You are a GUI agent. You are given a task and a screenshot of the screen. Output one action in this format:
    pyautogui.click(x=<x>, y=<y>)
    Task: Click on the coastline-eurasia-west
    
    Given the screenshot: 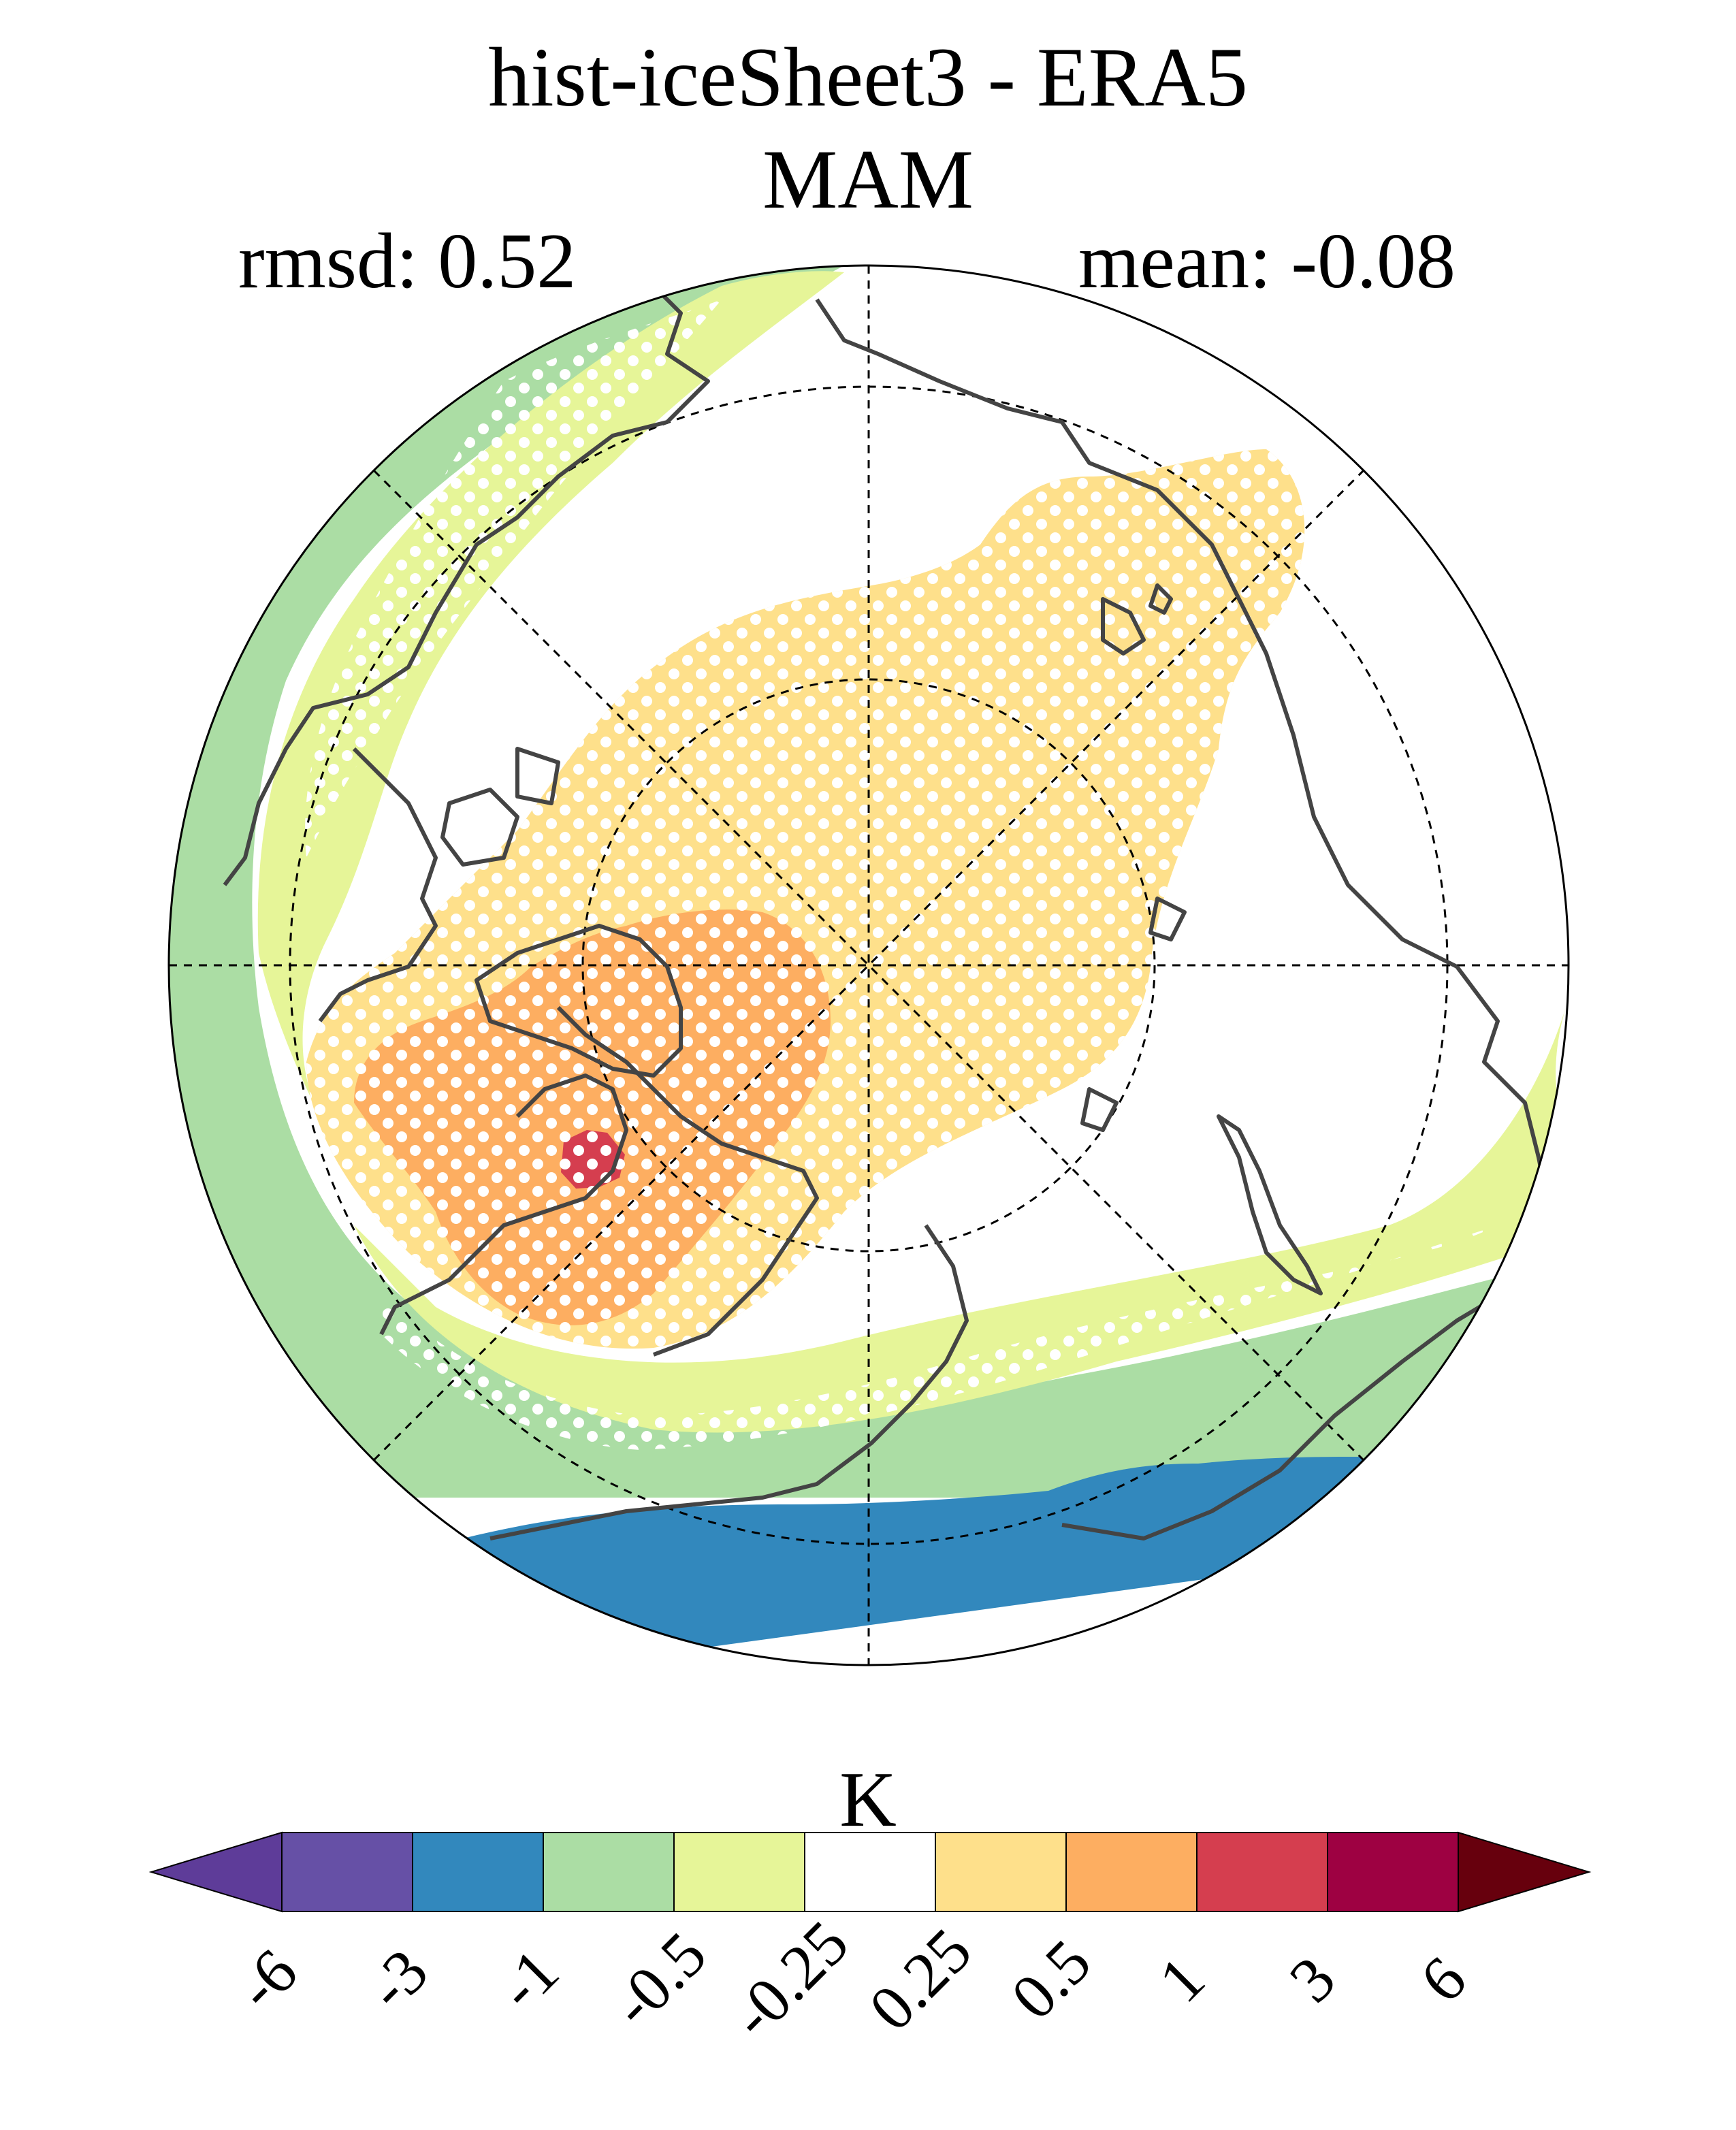 What is the action you would take?
    pyautogui.click(x=1136, y=633)
    